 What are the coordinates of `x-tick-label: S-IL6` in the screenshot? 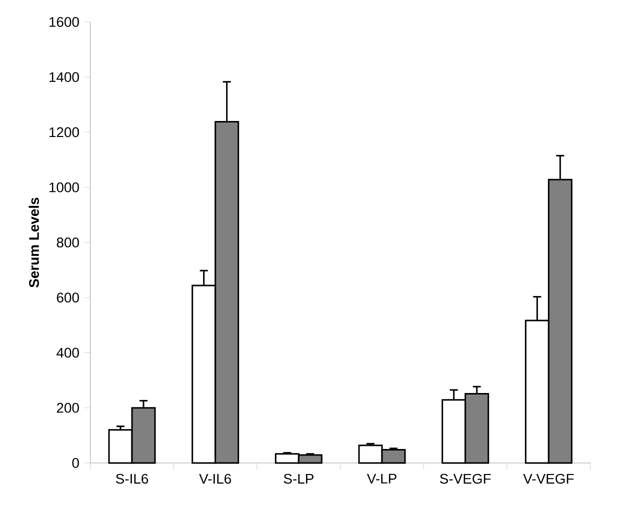 It's located at (132, 479).